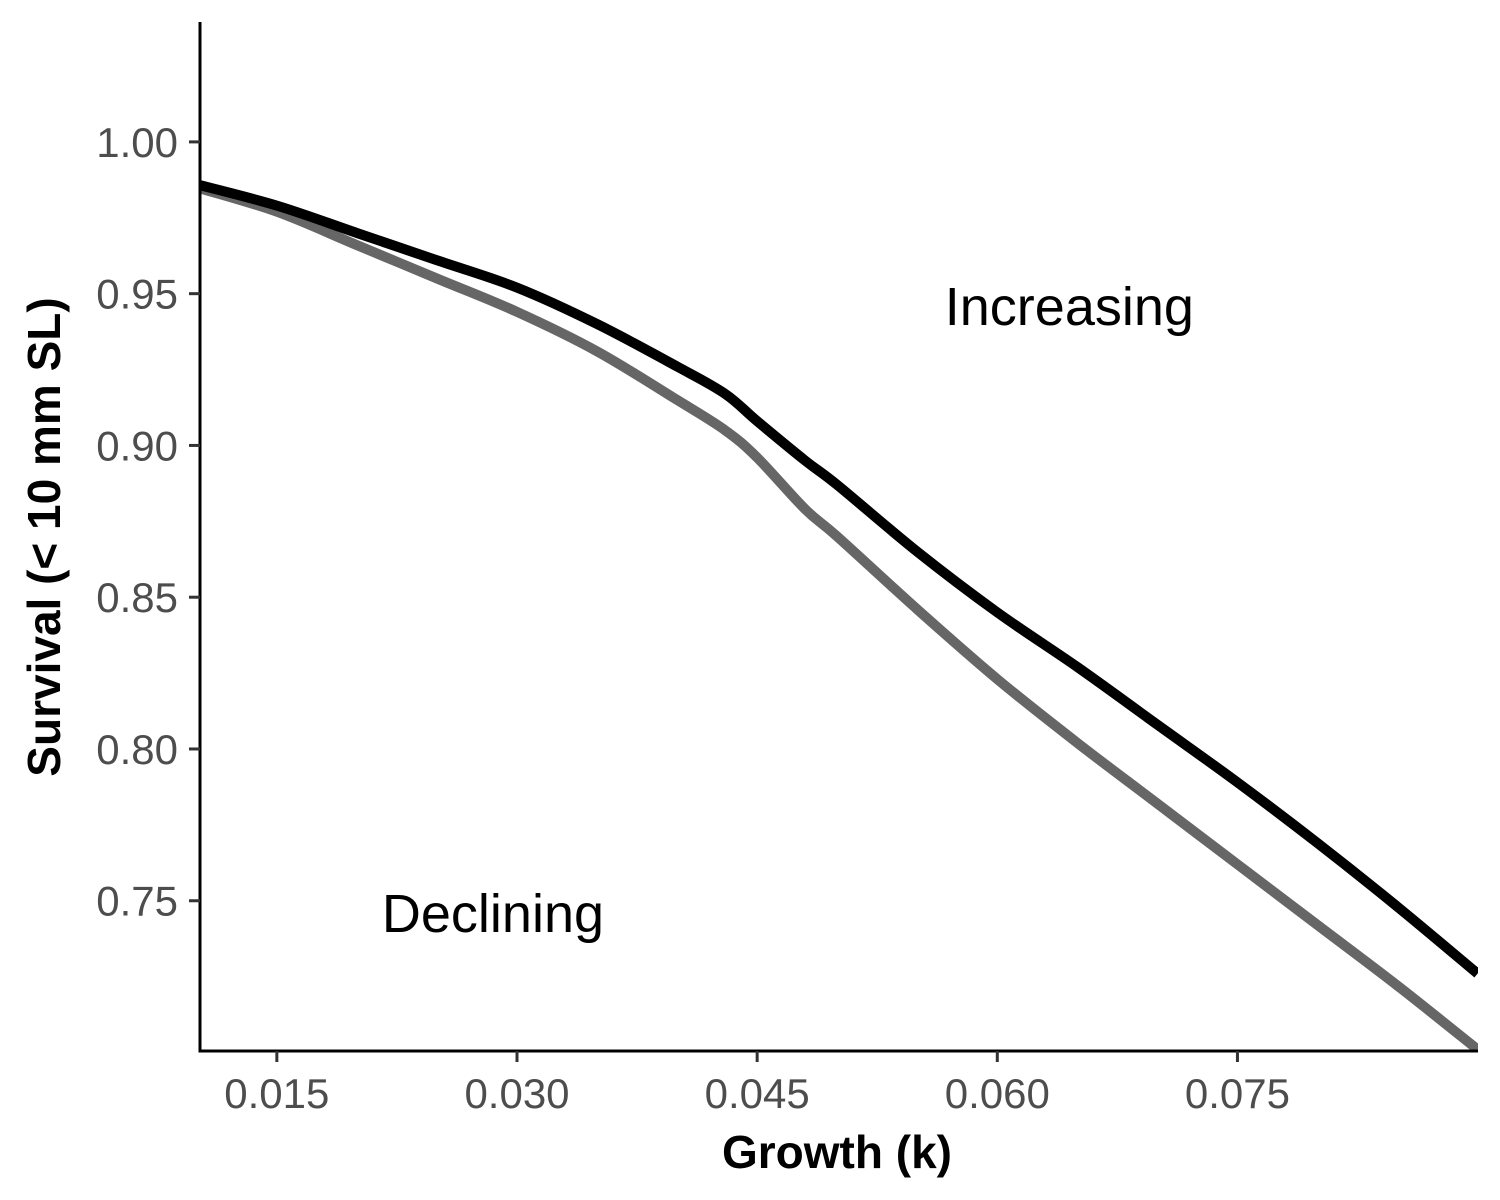 The height and width of the screenshot is (1200, 1500). I want to click on y-axis-ticks: 0.75 0.80 0.85 0.90 0.95 1.00, so click(148, 522).